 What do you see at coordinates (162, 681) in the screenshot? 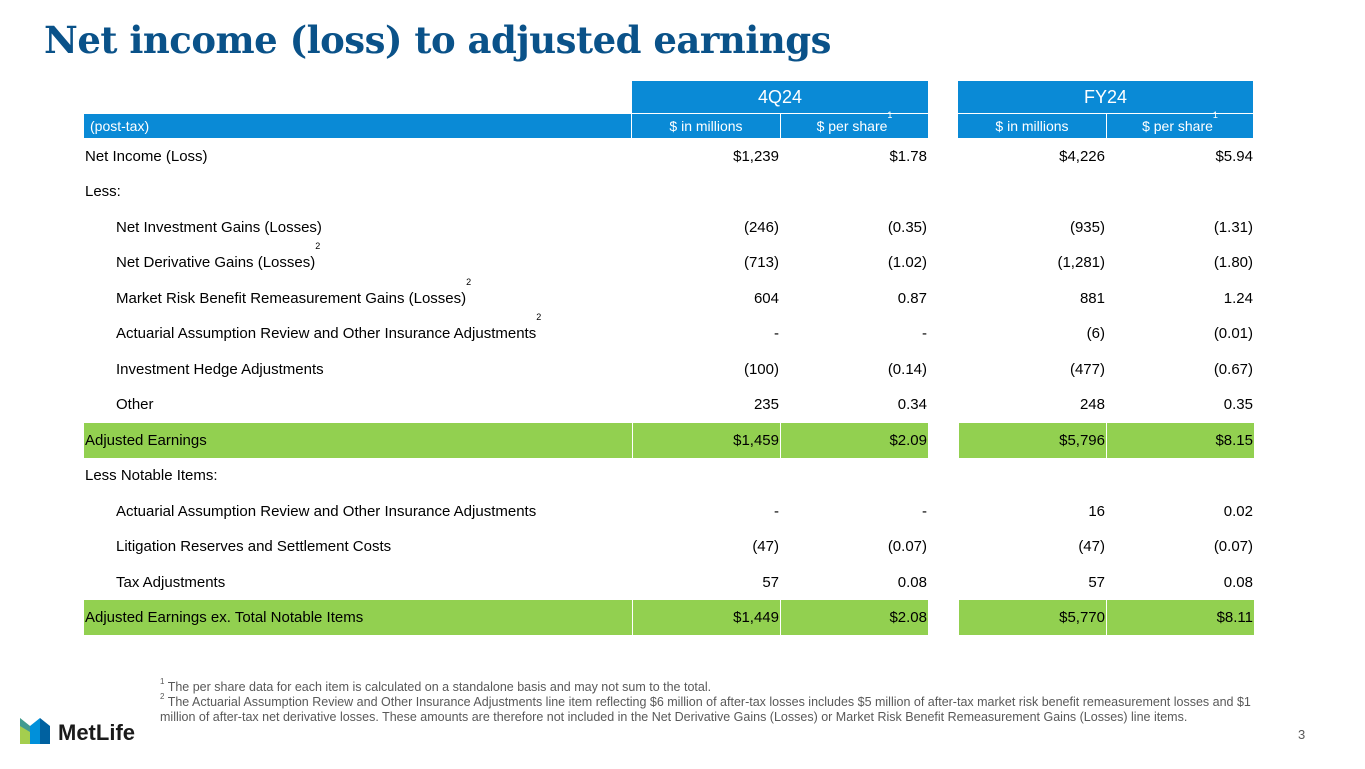
I see `footnote-number: 1` at bounding box center [162, 681].